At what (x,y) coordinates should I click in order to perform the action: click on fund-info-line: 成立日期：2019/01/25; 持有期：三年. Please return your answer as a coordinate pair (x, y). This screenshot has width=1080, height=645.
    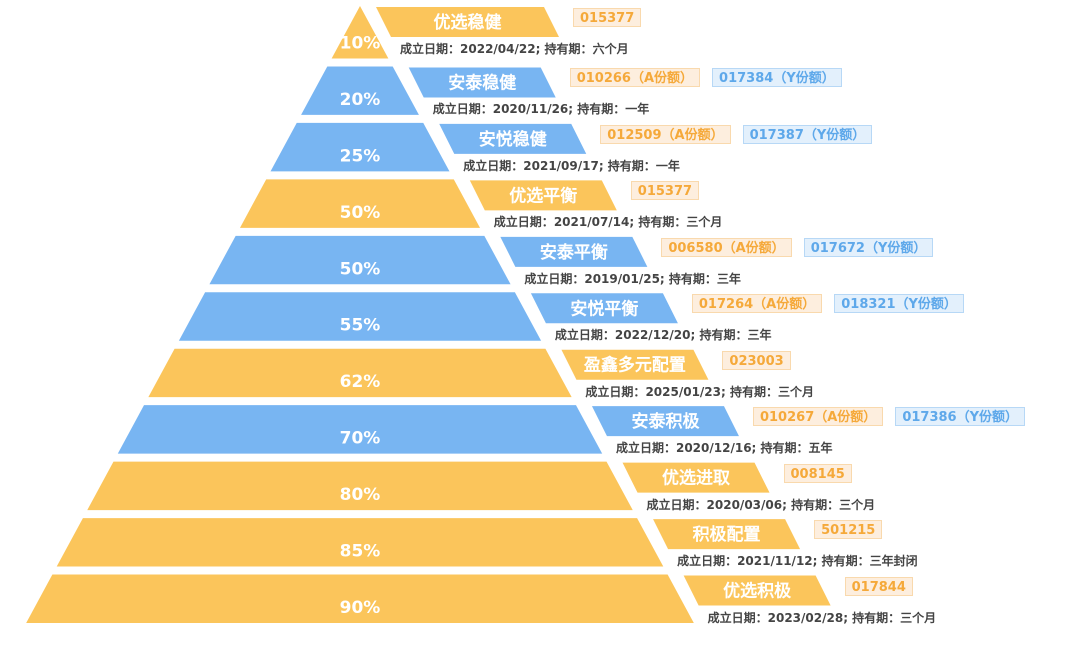
    Looking at the image, I should click on (632, 278).